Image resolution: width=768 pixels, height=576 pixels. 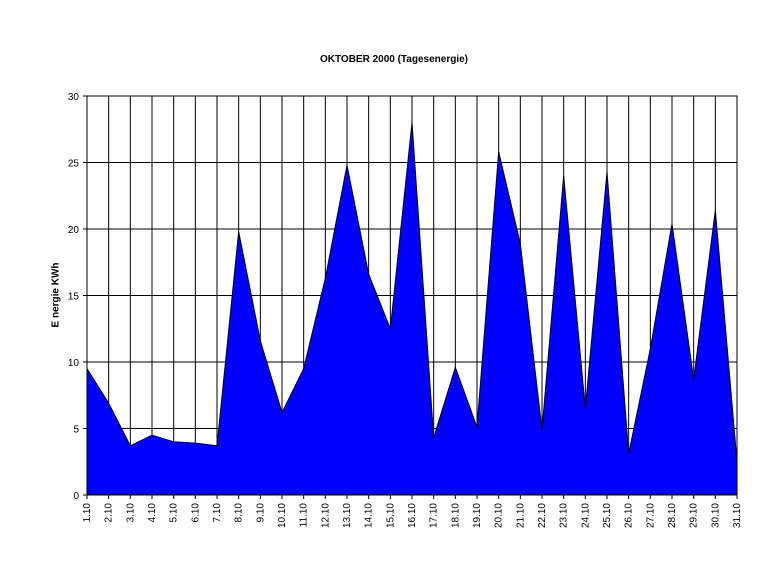 What do you see at coordinates (542, 515) in the screenshot?
I see `x-tick-label-22.10: 22.10` at bounding box center [542, 515].